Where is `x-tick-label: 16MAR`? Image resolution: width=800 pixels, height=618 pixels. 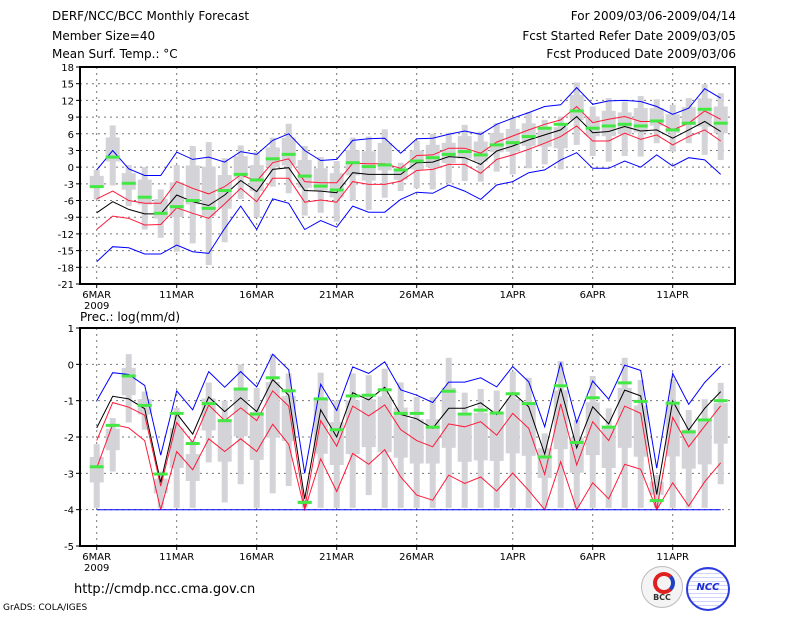 x-tick-label: 16MAR is located at coordinates (256, 557).